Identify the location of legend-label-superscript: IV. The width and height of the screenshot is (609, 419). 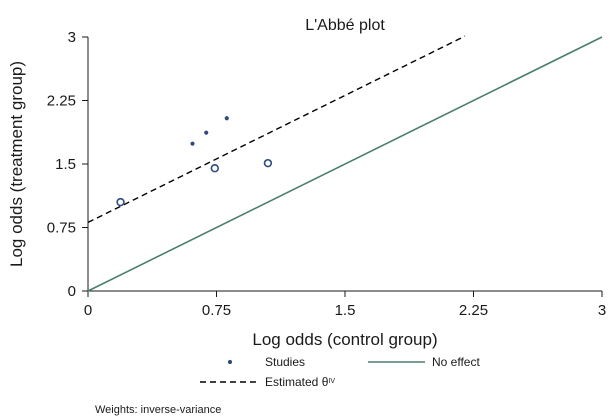
(331, 381).